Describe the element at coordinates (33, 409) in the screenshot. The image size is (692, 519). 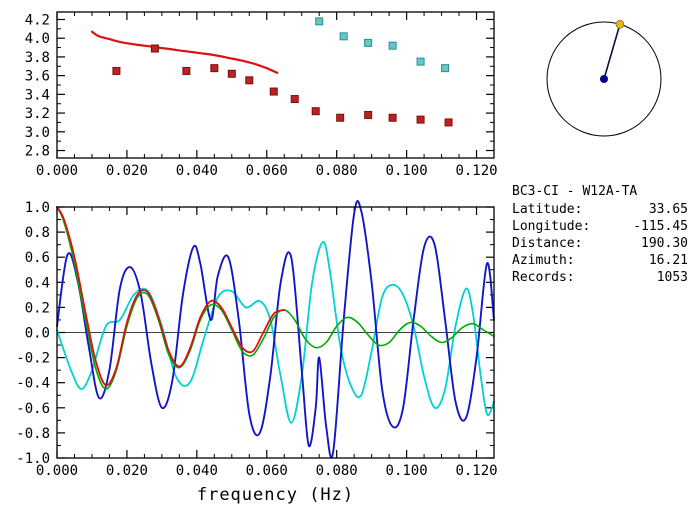
I see `y-tick-label: -0.6` at that location.